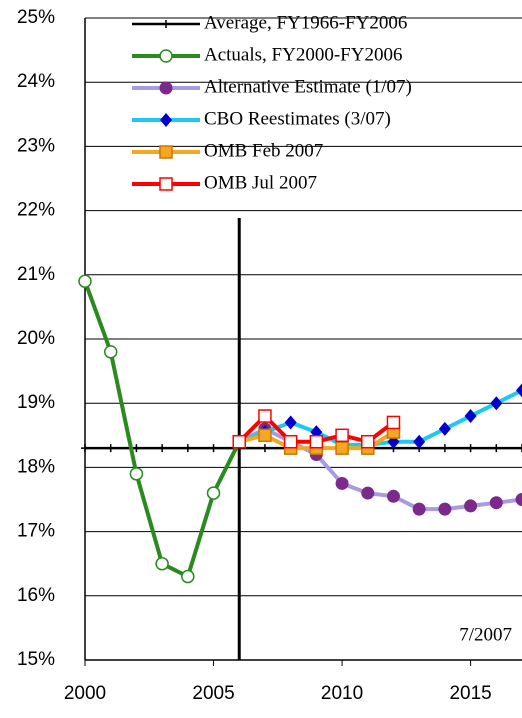  I want to click on y-tick-label: 22%, so click(36, 210).